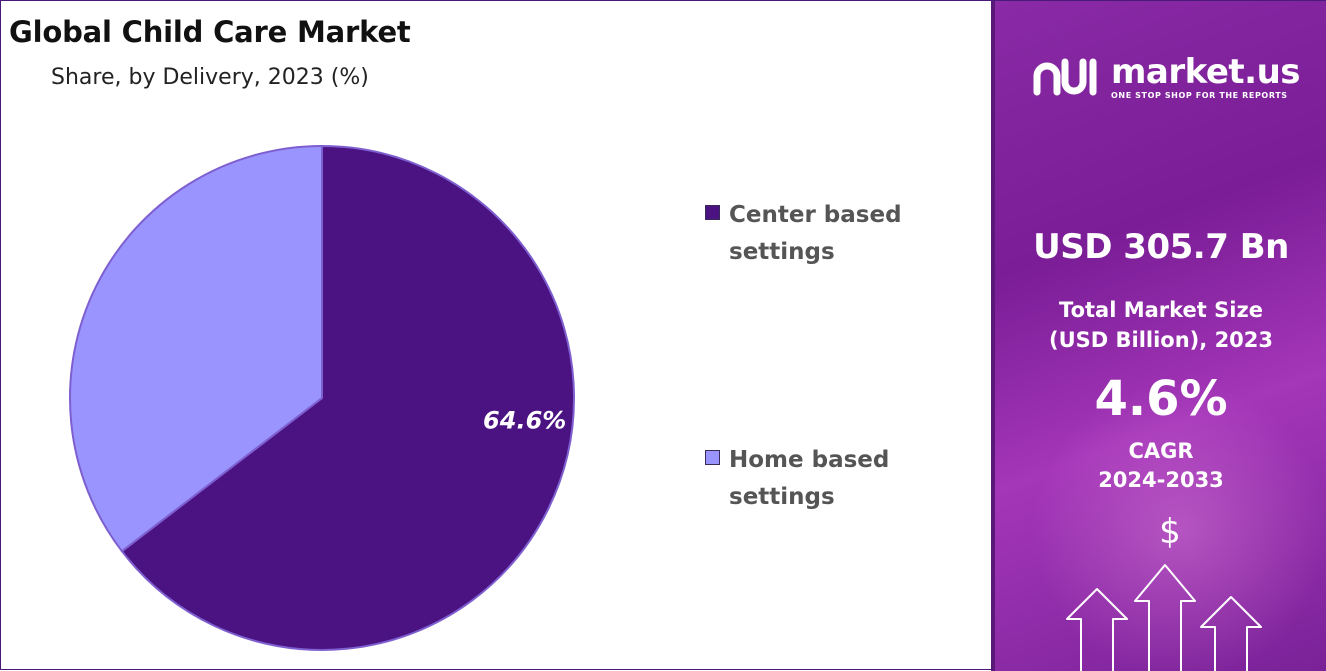  Describe the element at coordinates (1161, 465) in the screenshot. I see `cagr-label: CAGR 2024-2033` at that location.